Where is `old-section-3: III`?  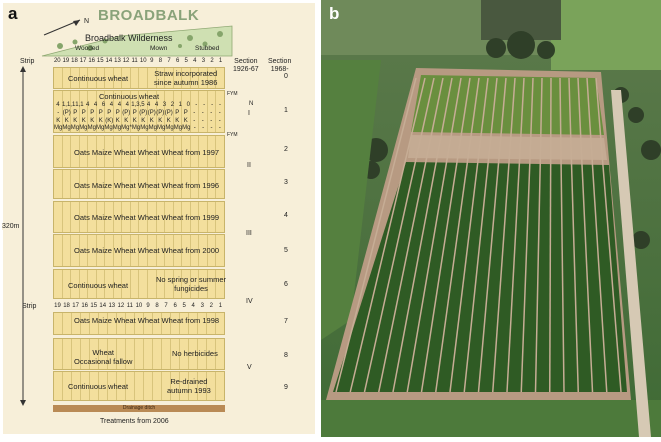 old-section-3: III is located at coordinates (249, 233).